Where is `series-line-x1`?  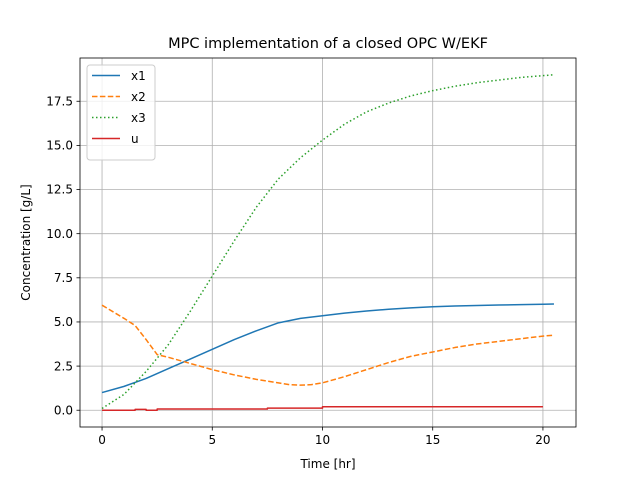 series-line-x1 is located at coordinates (327, 348).